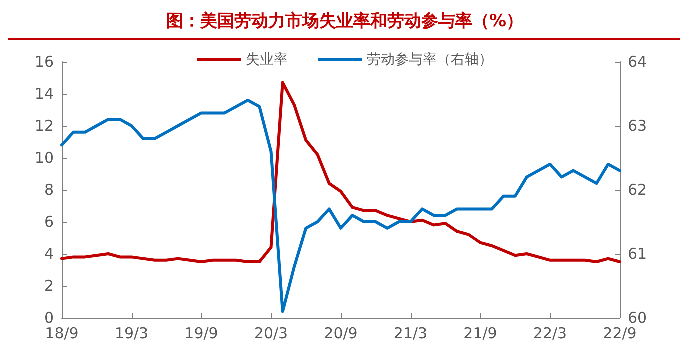  Describe the element at coordinates (49, 254) in the screenshot. I see `y-tick-label: 4` at that location.